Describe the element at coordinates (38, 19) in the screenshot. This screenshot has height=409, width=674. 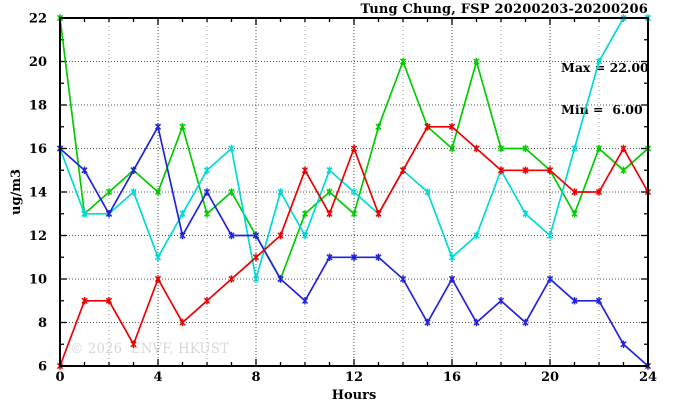
I see `y-tick-label: 22` at that location.